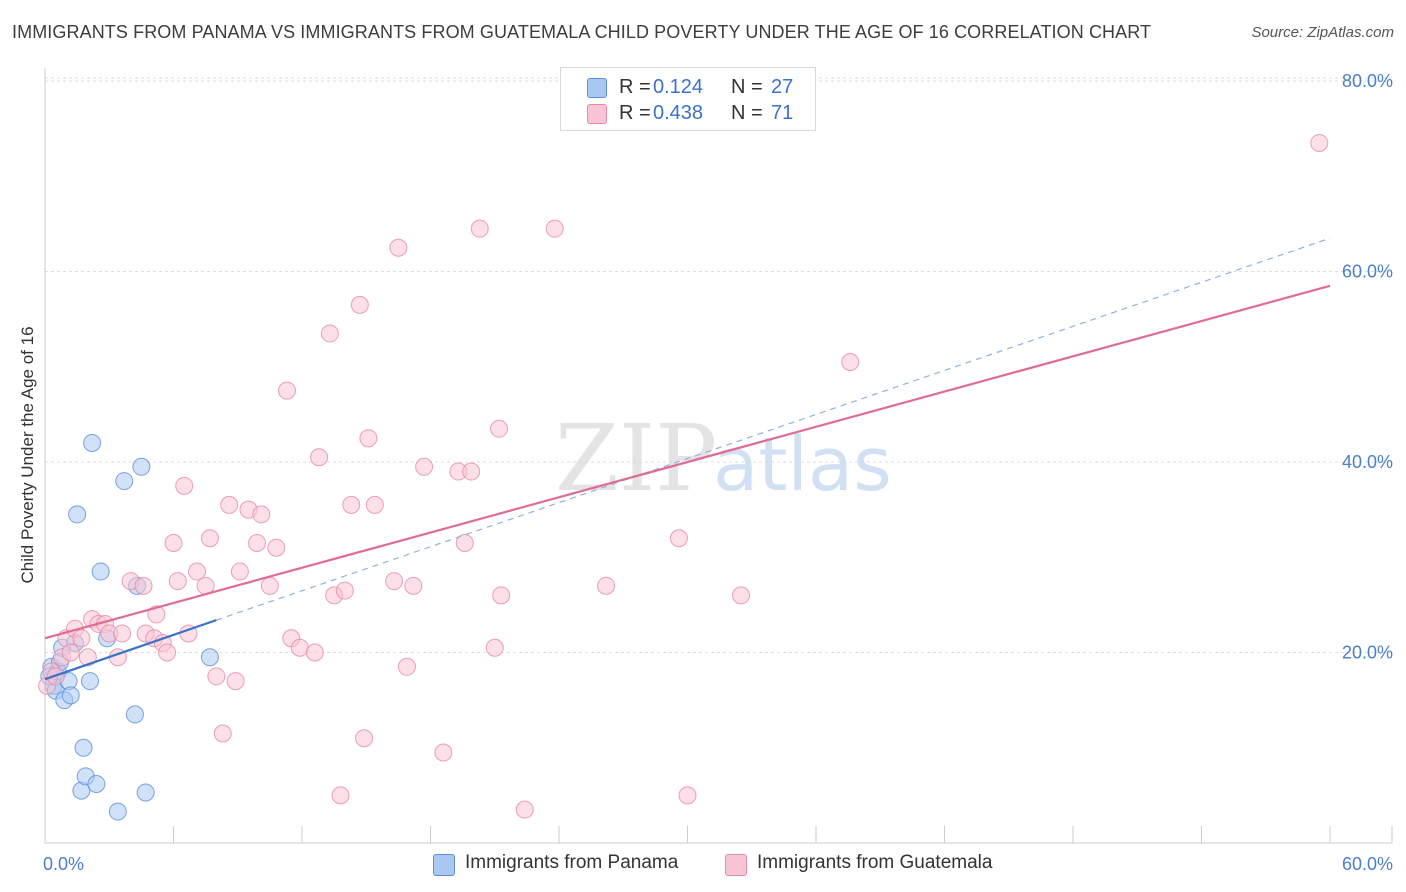 The height and width of the screenshot is (892, 1406). What do you see at coordinates (63, 864) in the screenshot?
I see `x-tick-label: 0.0%` at bounding box center [63, 864].